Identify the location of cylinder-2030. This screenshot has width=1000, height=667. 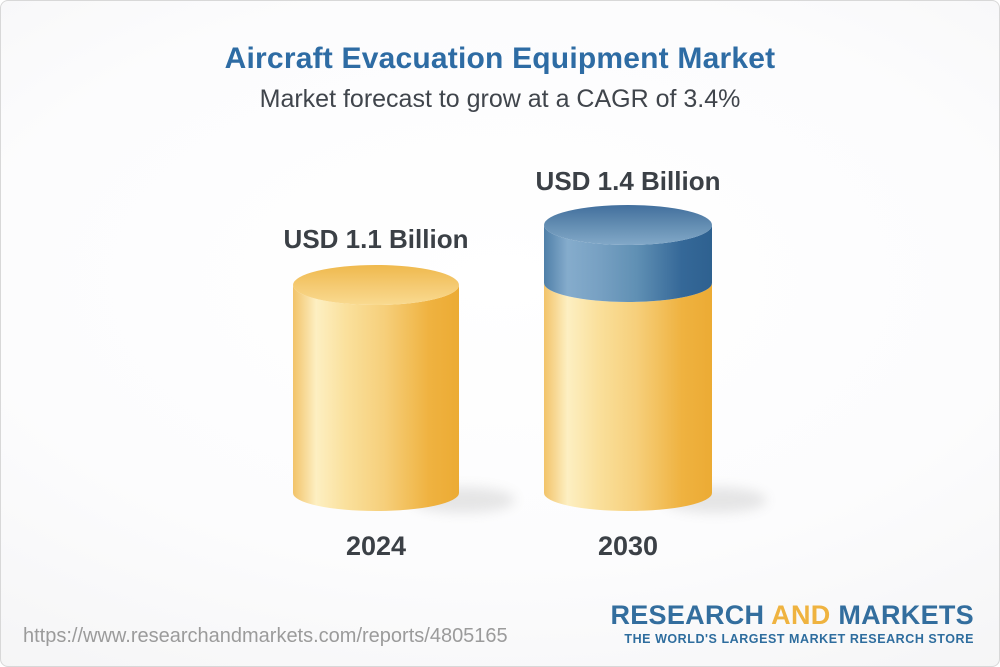
(628, 358).